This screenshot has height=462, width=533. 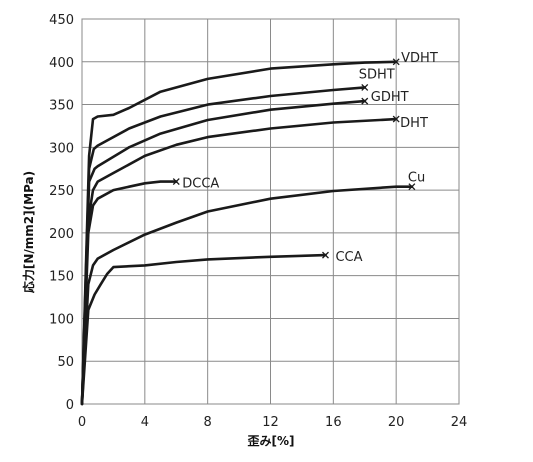 What do you see at coordinates (270, 422) in the screenshot?
I see `x-tick-label: 12` at bounding box center [270, 422].